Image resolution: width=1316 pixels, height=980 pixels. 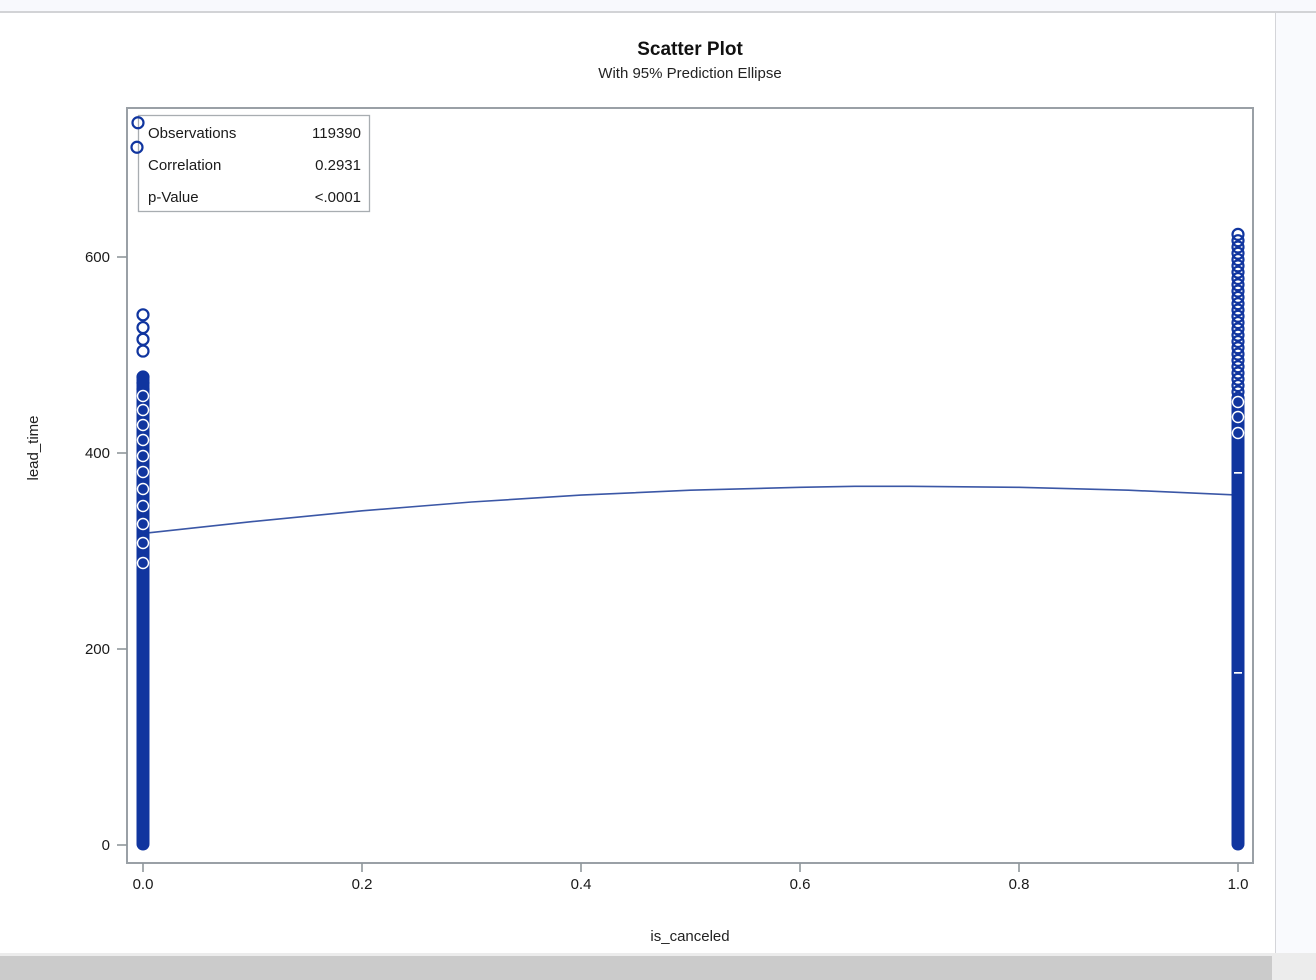 What do you see at coordinates (658, 954) in the screenshot?
I see `bottom-separator` at bounding box center [658, 954].